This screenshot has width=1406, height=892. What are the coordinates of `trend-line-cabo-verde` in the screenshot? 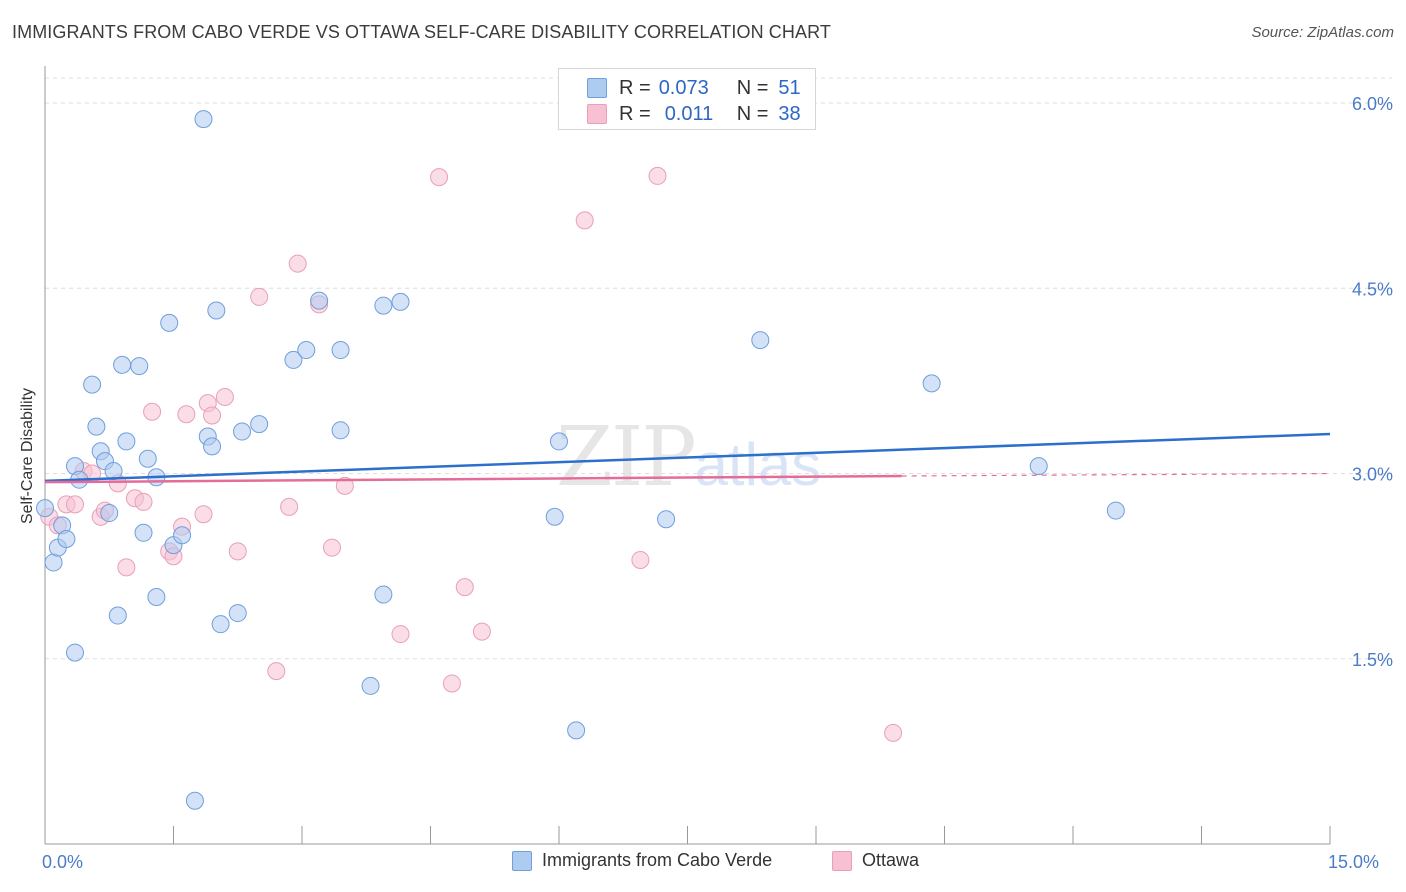 It's located at (687, 457).